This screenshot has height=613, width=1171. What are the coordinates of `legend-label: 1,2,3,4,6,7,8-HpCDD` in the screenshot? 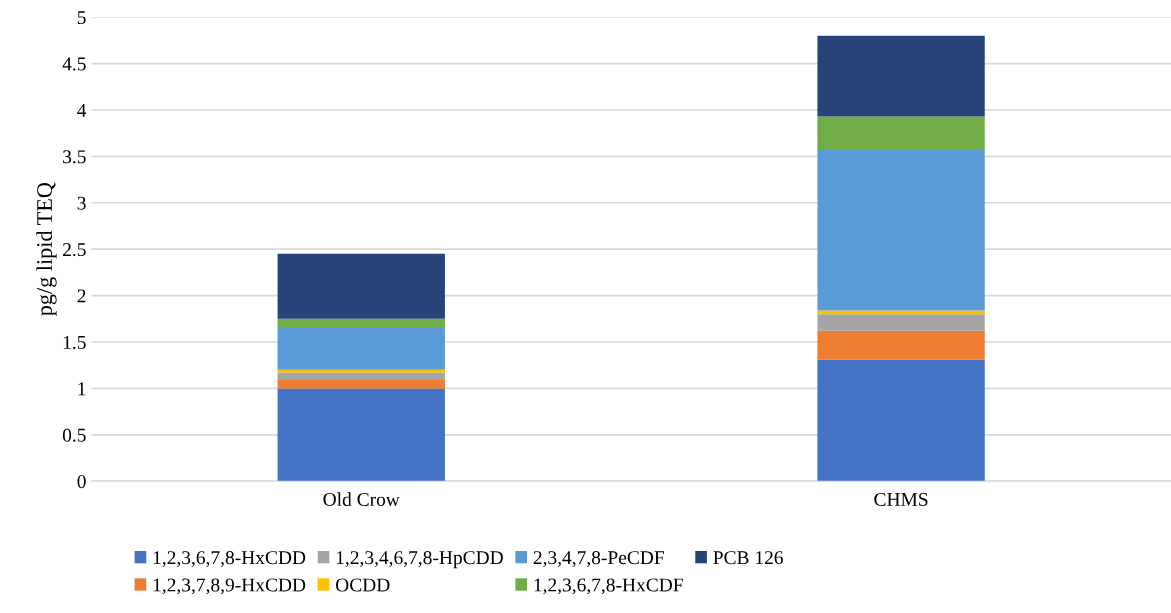 It's located at (419, 560).